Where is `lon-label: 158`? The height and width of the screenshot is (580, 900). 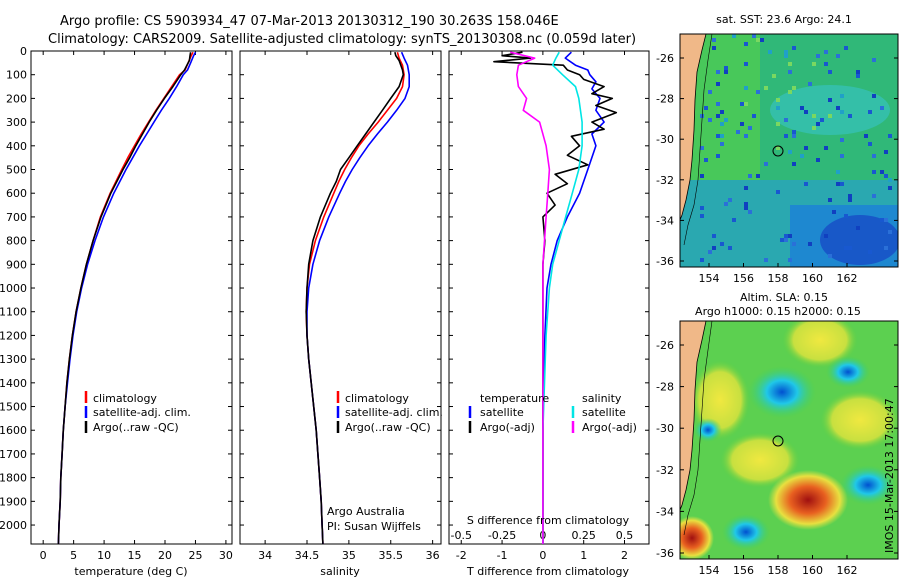 lon-label: 158 is located at coordinates (778, 570).